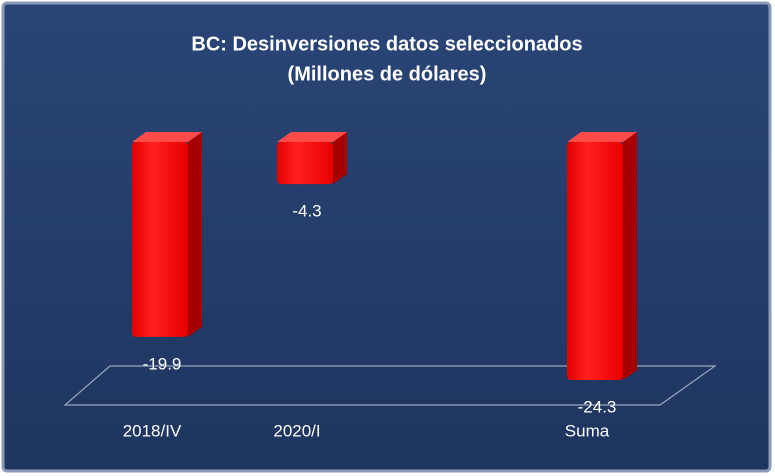 The height and width of the screenshot is (476, 775). What do you see at coordinates (597, 406) in the screenshot?
I see `data-label: -24.3` at bounding box center [597, 406].